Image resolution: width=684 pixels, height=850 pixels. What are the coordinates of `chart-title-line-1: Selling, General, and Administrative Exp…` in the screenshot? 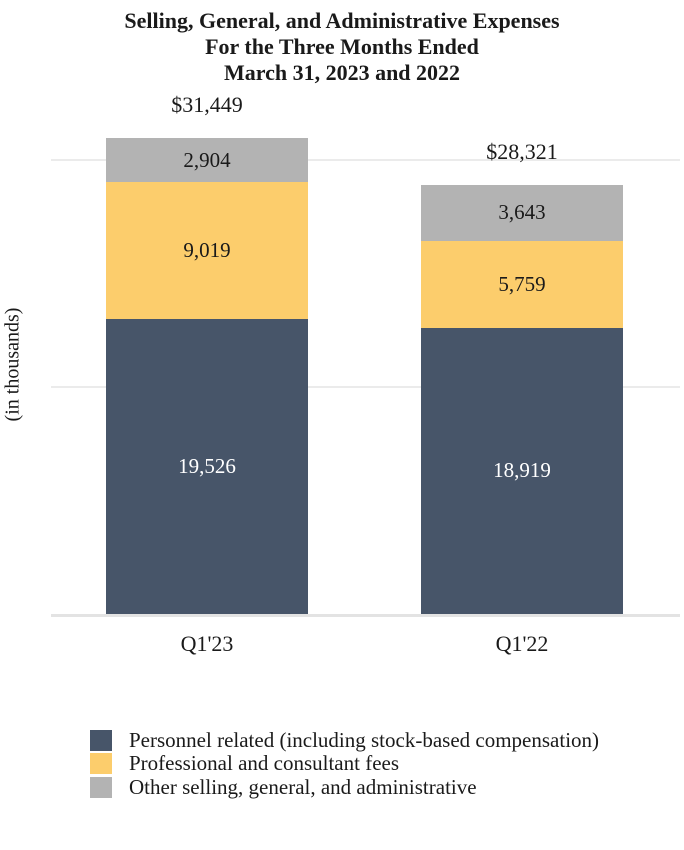 It's located at (342, 20).